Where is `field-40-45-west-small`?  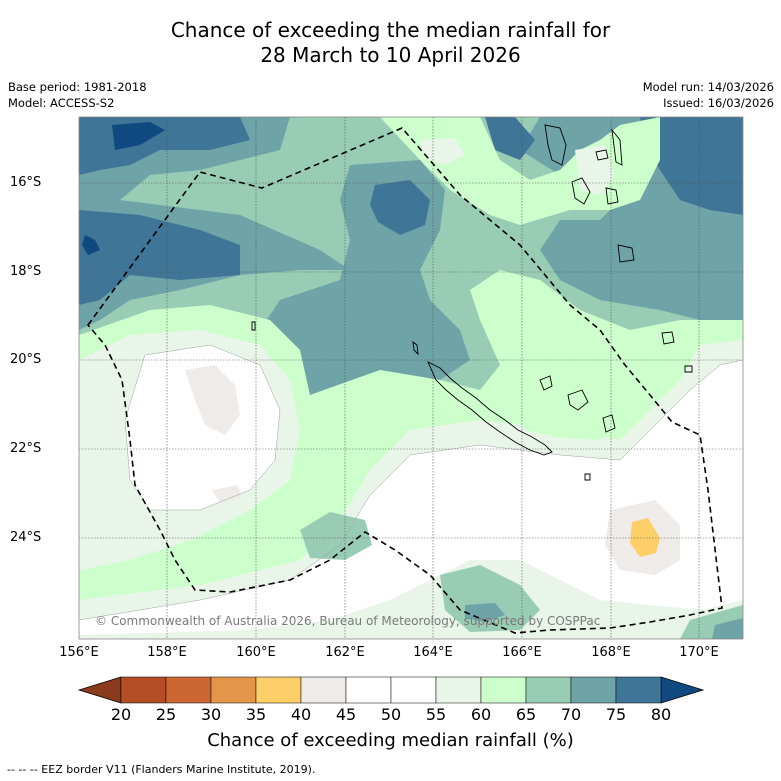
field-40-45-west-small is located at coordinates (227, 494).